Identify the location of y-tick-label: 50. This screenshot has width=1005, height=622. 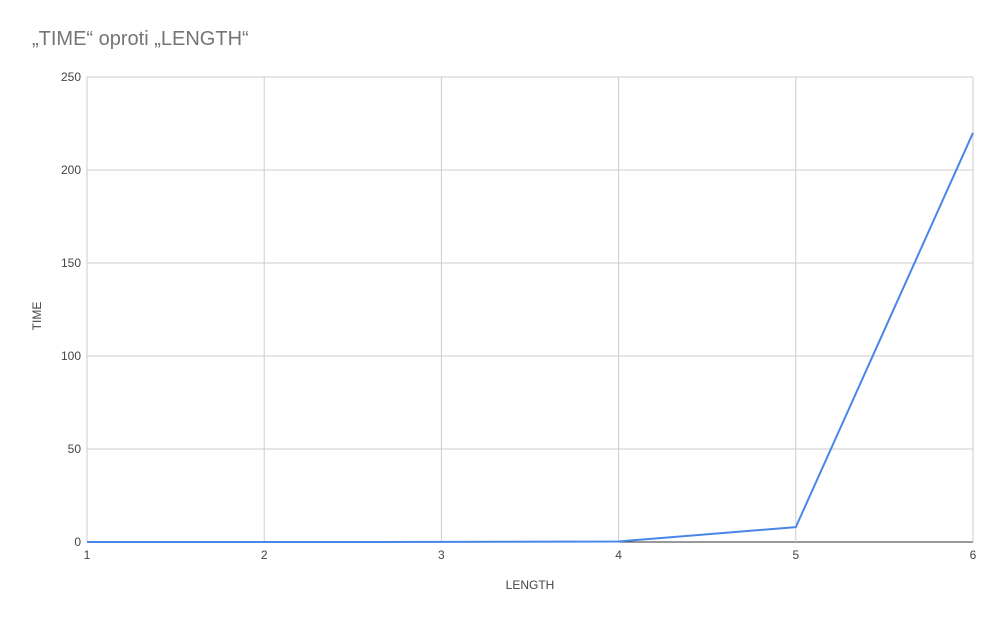
(75, 449).